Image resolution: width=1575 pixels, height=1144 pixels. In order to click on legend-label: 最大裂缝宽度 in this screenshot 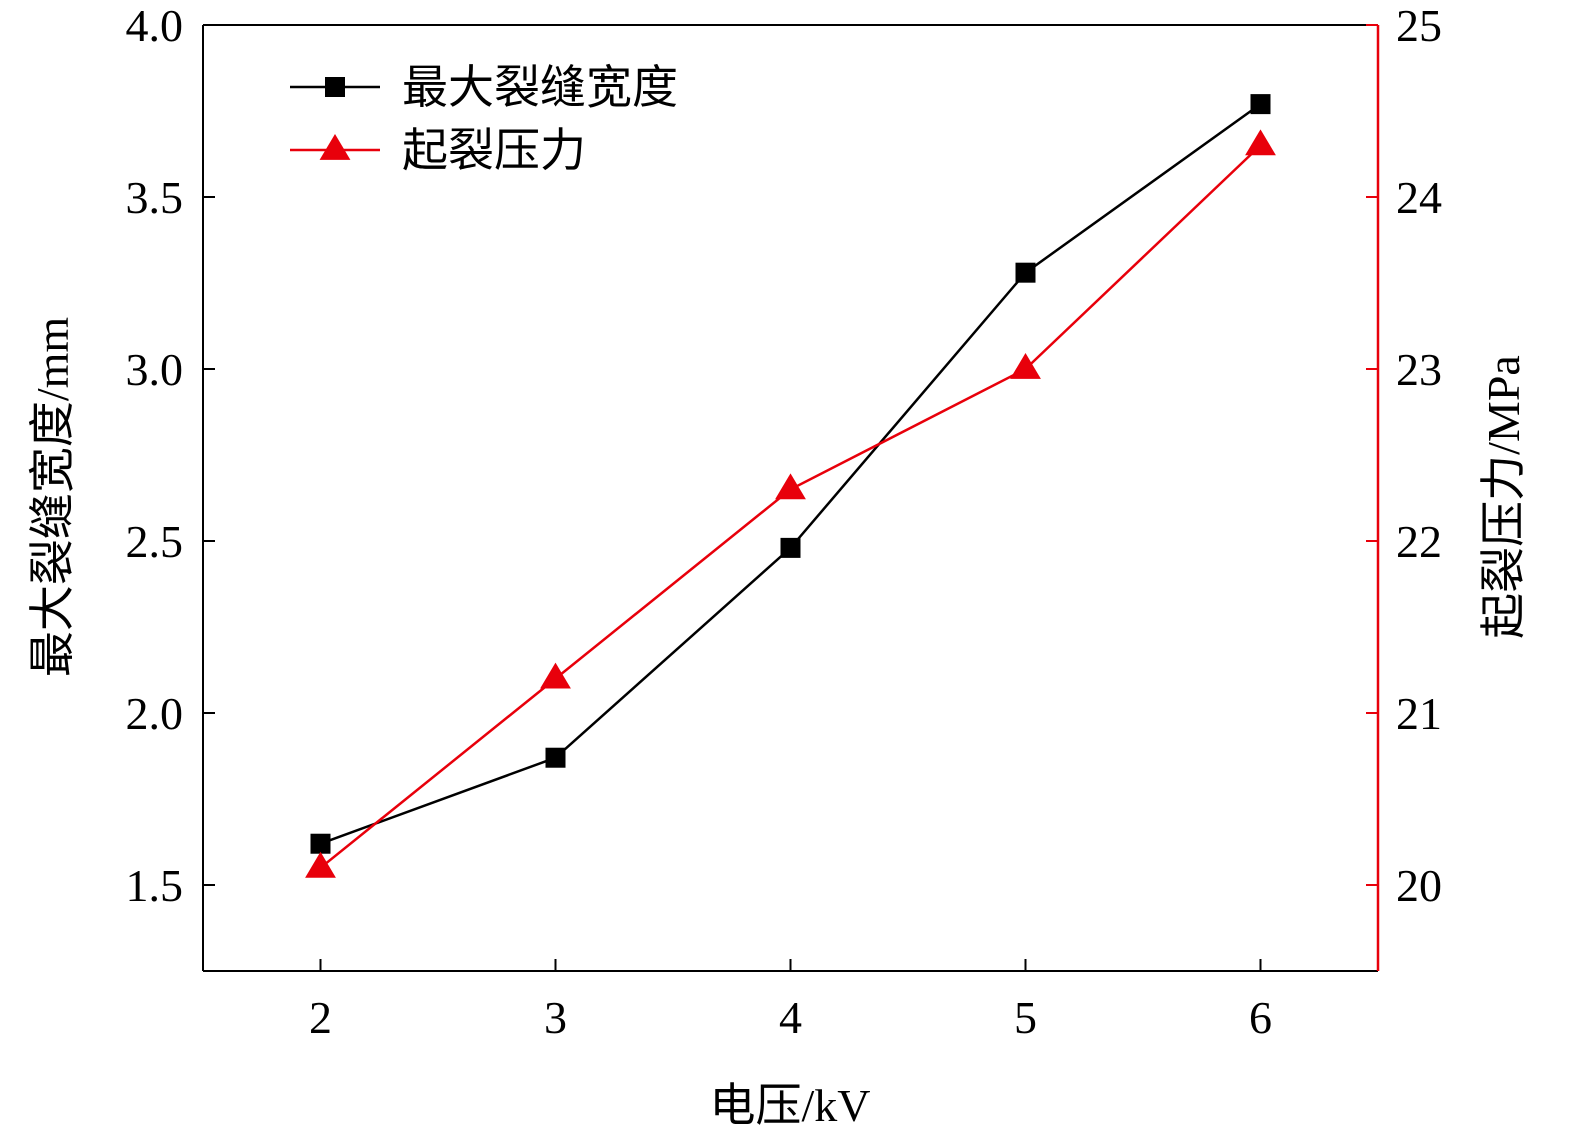, I will do `click(540, 87)`.